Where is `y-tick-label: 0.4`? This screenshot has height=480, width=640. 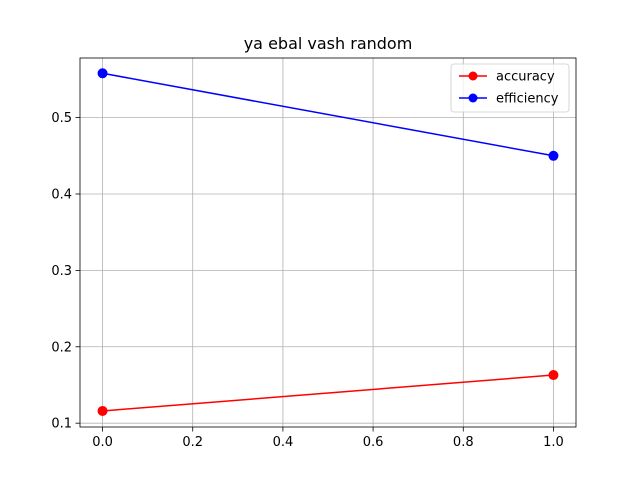
y-tick-label: 0.4 is located at coordinates (61, 194).